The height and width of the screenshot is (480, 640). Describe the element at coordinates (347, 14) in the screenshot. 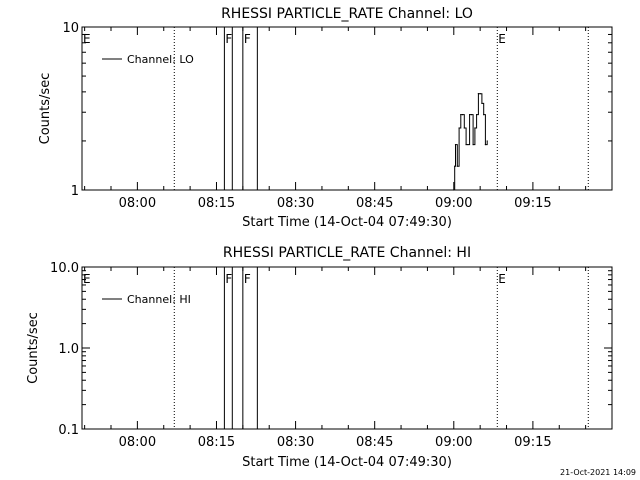

I see `chart-title: RHESSI PARTICLE_RATE Channel: LO` at that location.